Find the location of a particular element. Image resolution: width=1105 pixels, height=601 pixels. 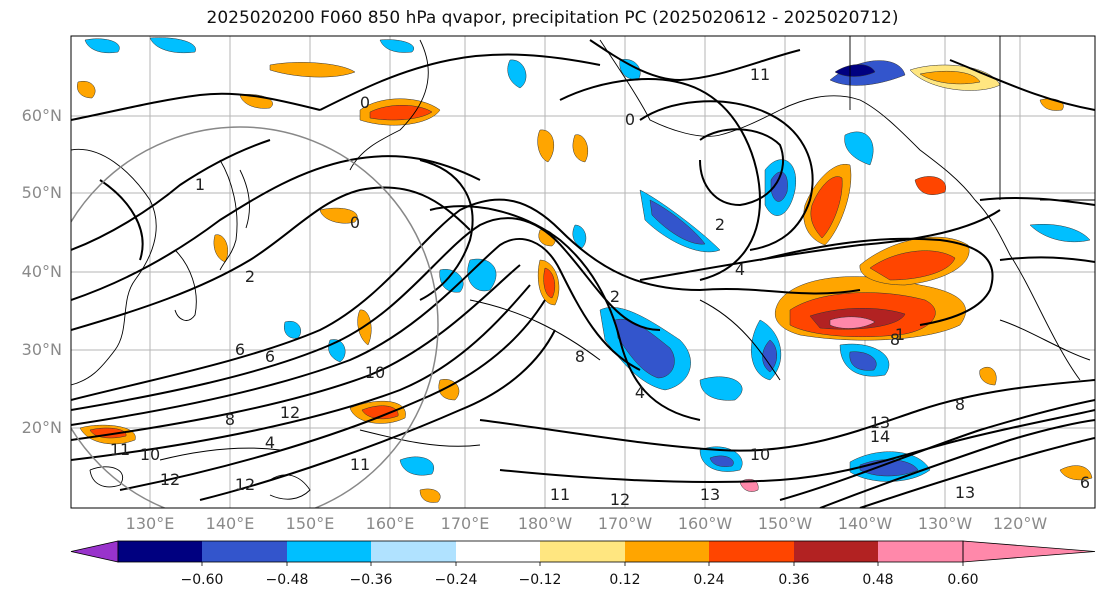

colorbar is located at coordinates (583, 553).